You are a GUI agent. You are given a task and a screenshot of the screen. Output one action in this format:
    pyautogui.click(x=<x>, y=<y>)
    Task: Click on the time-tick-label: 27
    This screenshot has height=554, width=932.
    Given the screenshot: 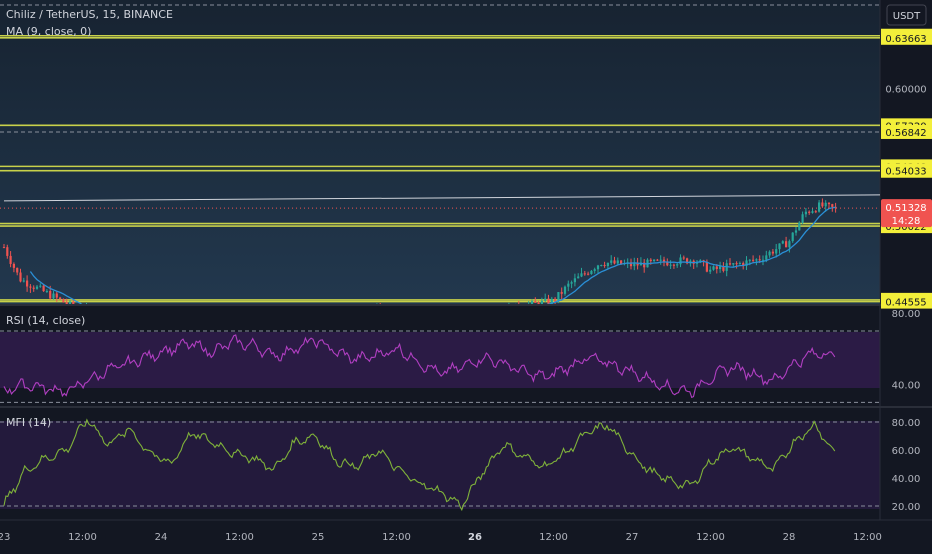 What is the action you would take?
    pyautogui.click(x=632, y=537)
    